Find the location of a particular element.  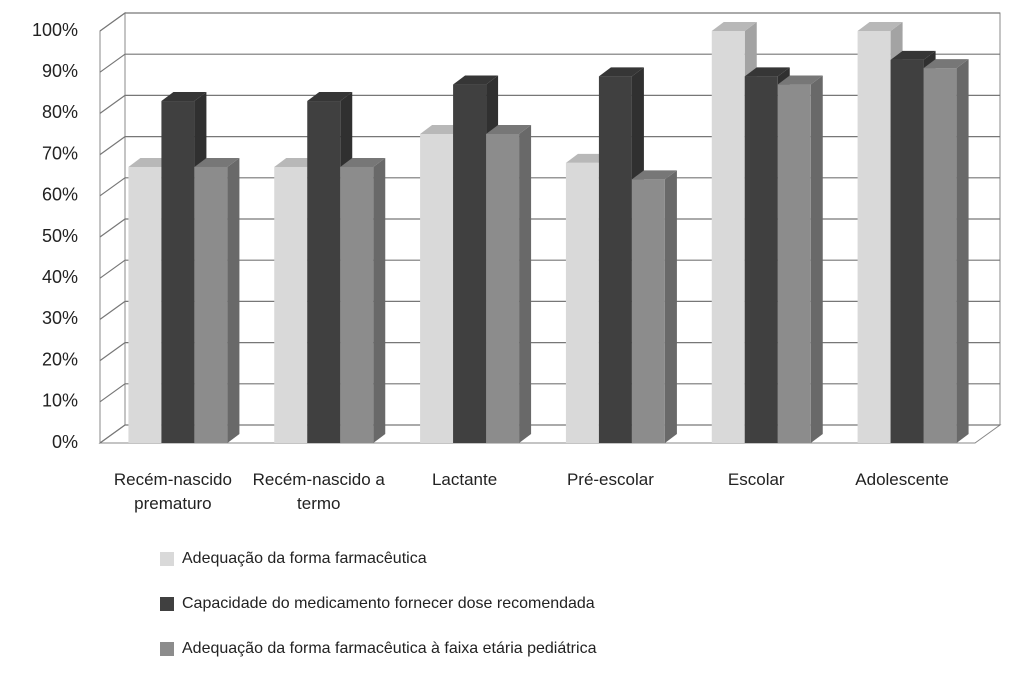

y-tick-label: 0% is located at coordinates (65, 442).